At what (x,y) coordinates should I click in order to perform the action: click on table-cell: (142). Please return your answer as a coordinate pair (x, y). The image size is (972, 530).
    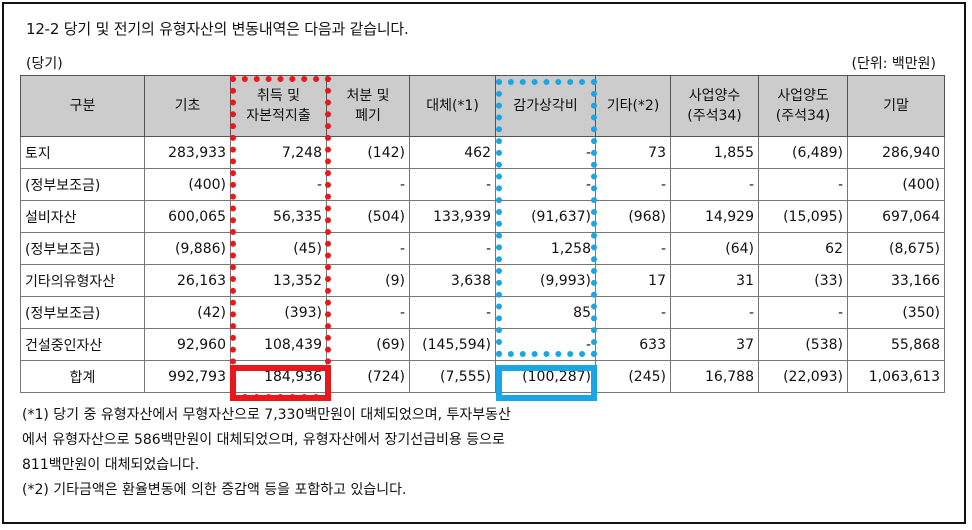
    Looking at the image, I should click on (368, 152).